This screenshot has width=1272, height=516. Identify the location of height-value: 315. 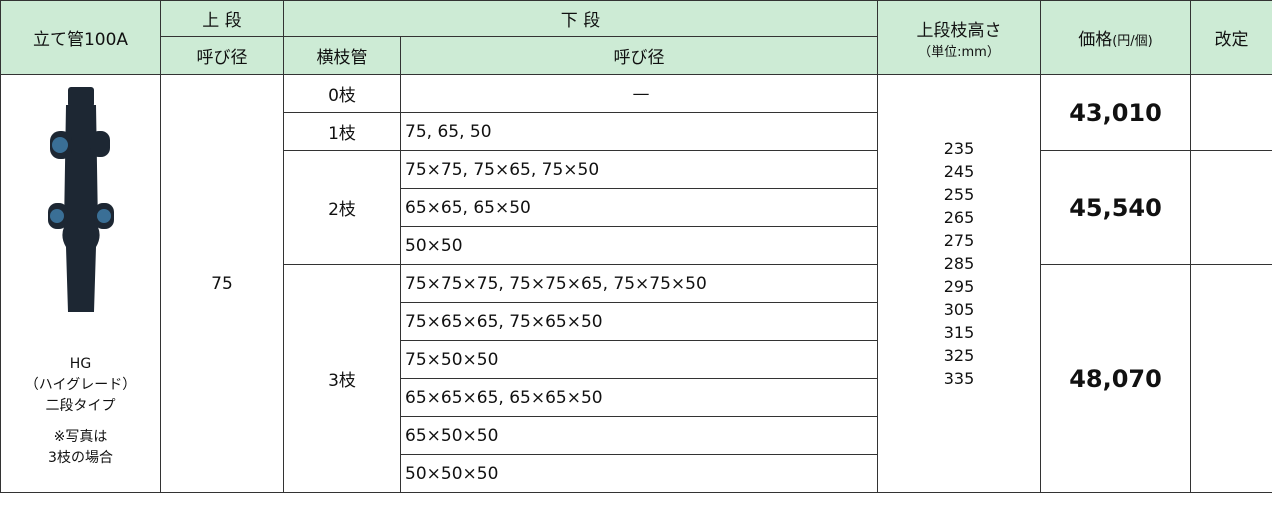
(959, 332).